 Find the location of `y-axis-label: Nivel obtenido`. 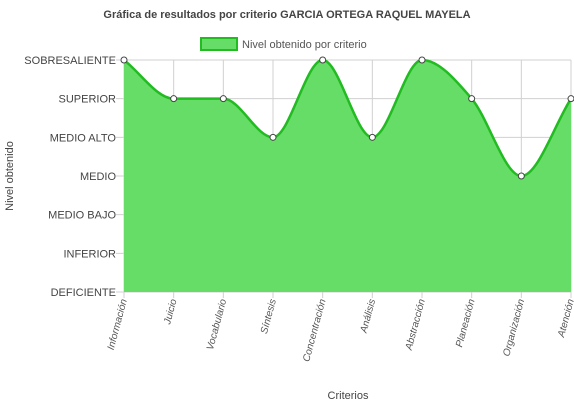

y-axis-label: Nivel obtenido is located at coordinates (10, 176).